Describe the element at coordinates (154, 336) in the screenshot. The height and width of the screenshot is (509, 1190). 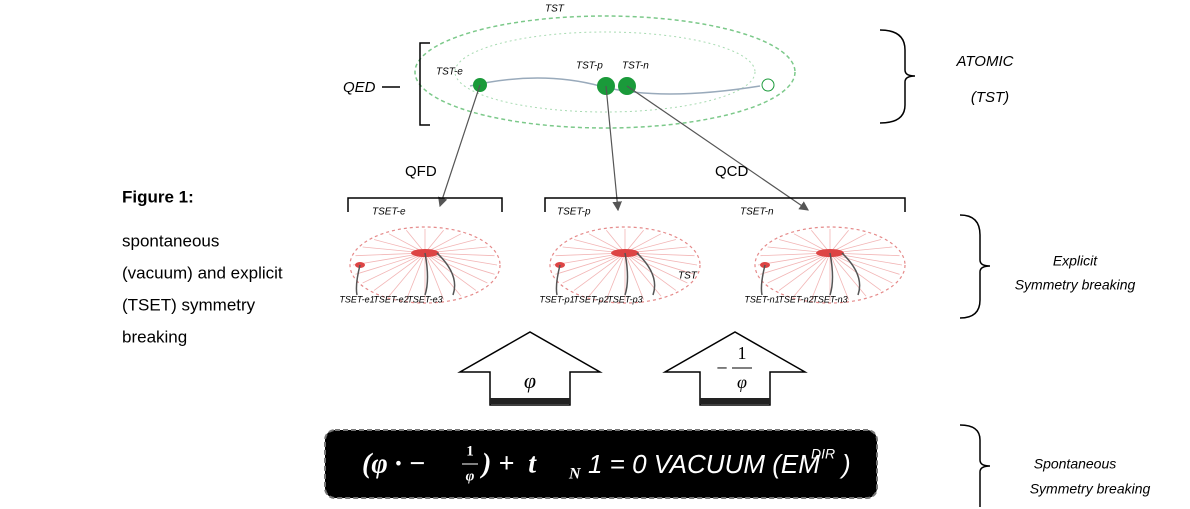
I see `caption-line: breaking` at that location.